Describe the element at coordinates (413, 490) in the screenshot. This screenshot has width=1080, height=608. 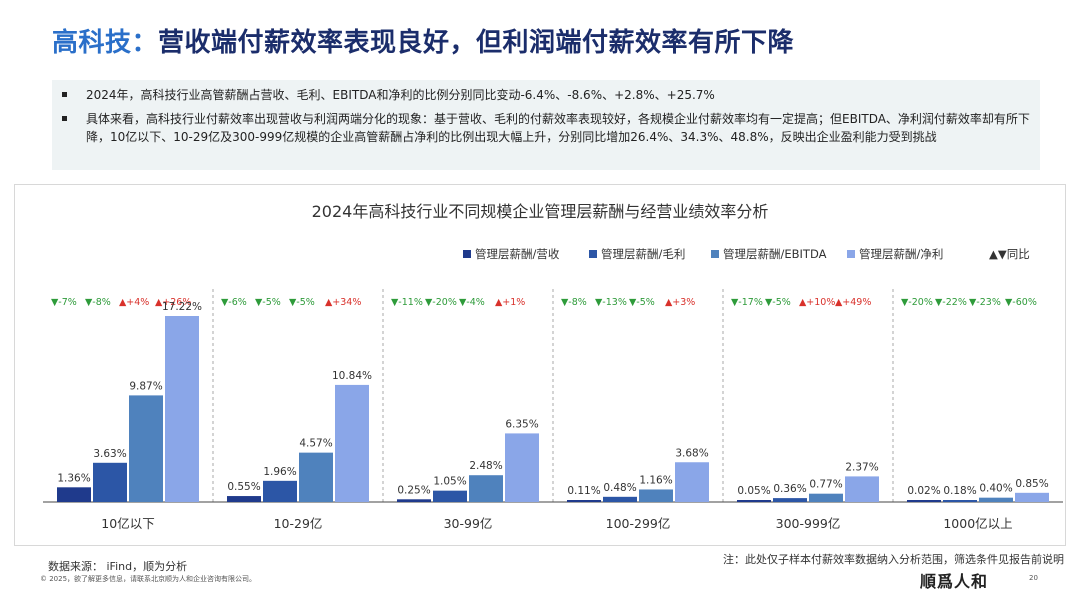
I see `data-label: 0.25%` at that location.